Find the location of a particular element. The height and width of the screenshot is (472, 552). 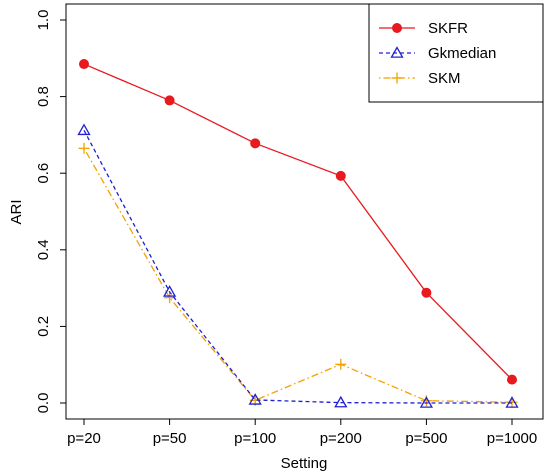

y-tick-label: 0.6 is located at coordinates (43, 173).